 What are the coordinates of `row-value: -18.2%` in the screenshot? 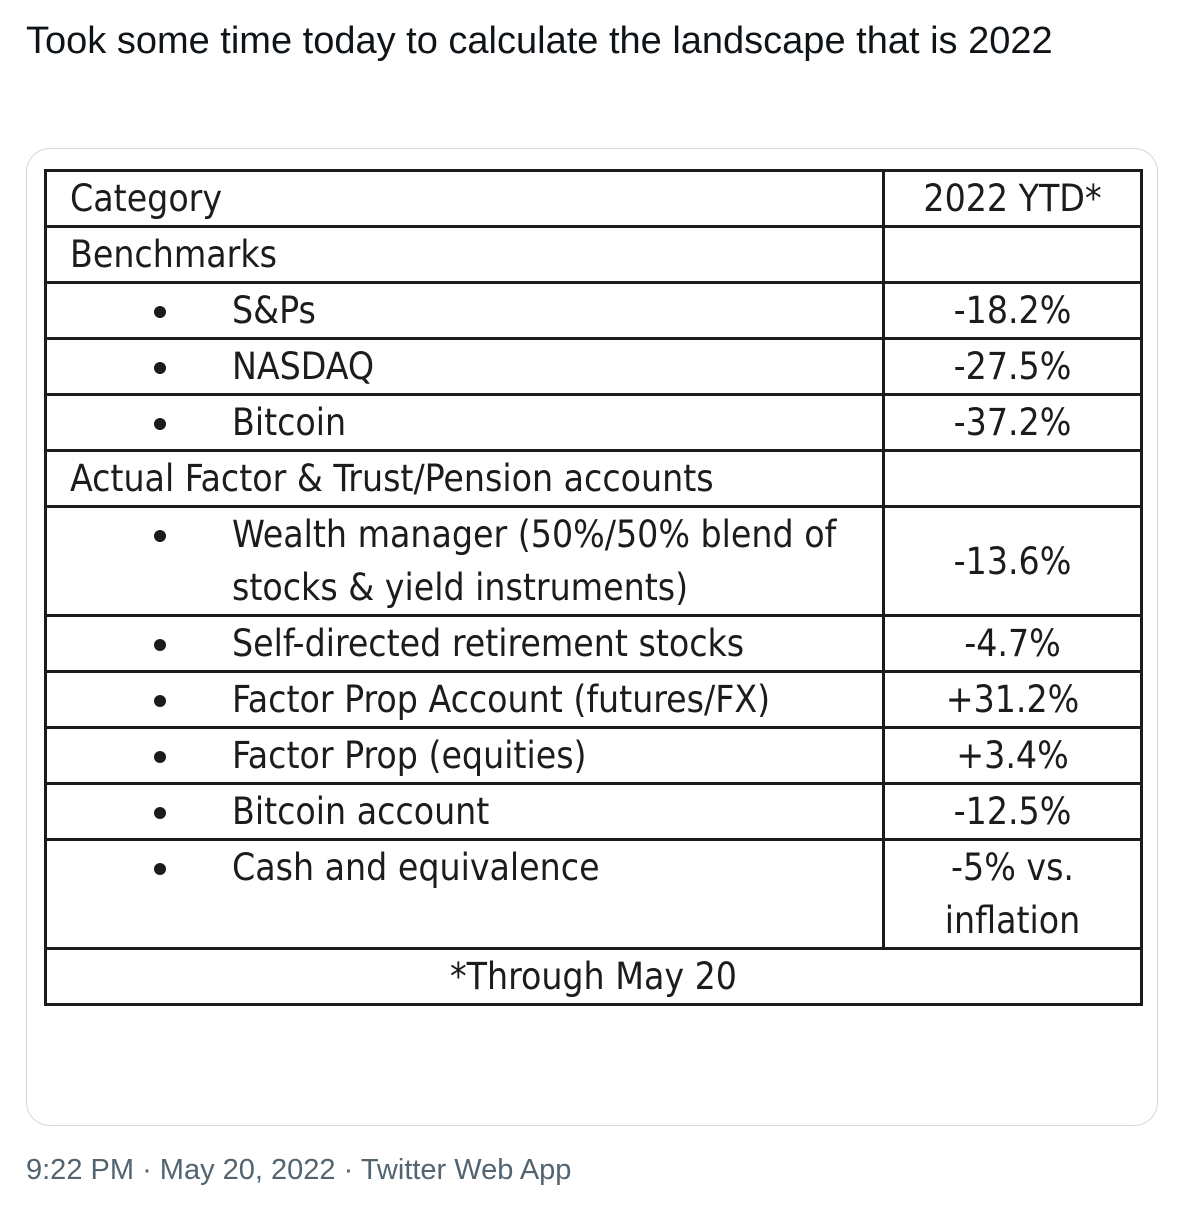 It's located at (1012, 310).